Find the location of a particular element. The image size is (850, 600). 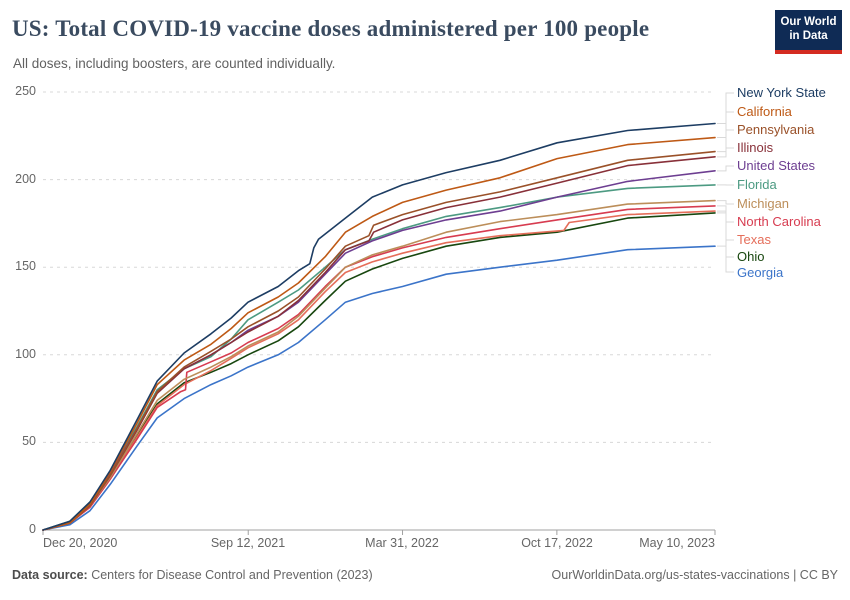

legend-item-florida: Florida is located at coordinates (757, 184).